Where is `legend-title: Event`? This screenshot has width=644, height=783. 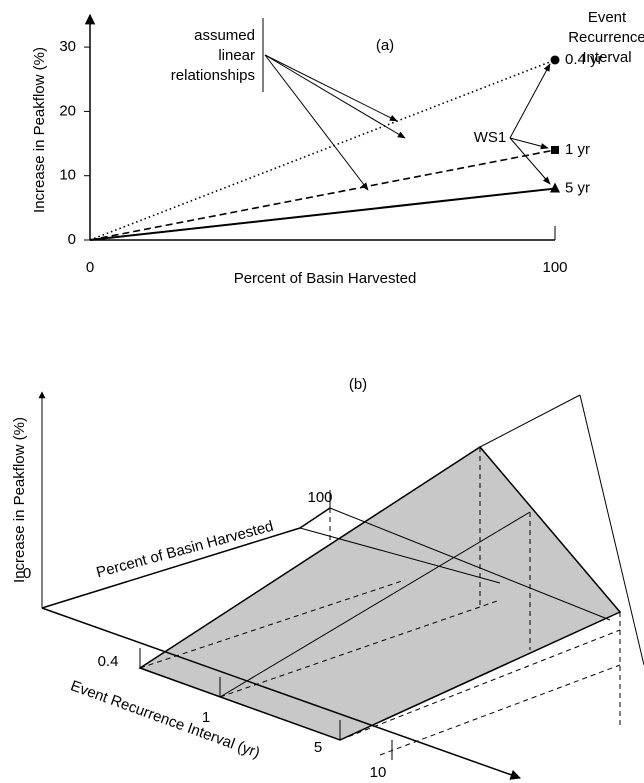
legend-title: Event is located at coordinates (607, 17).